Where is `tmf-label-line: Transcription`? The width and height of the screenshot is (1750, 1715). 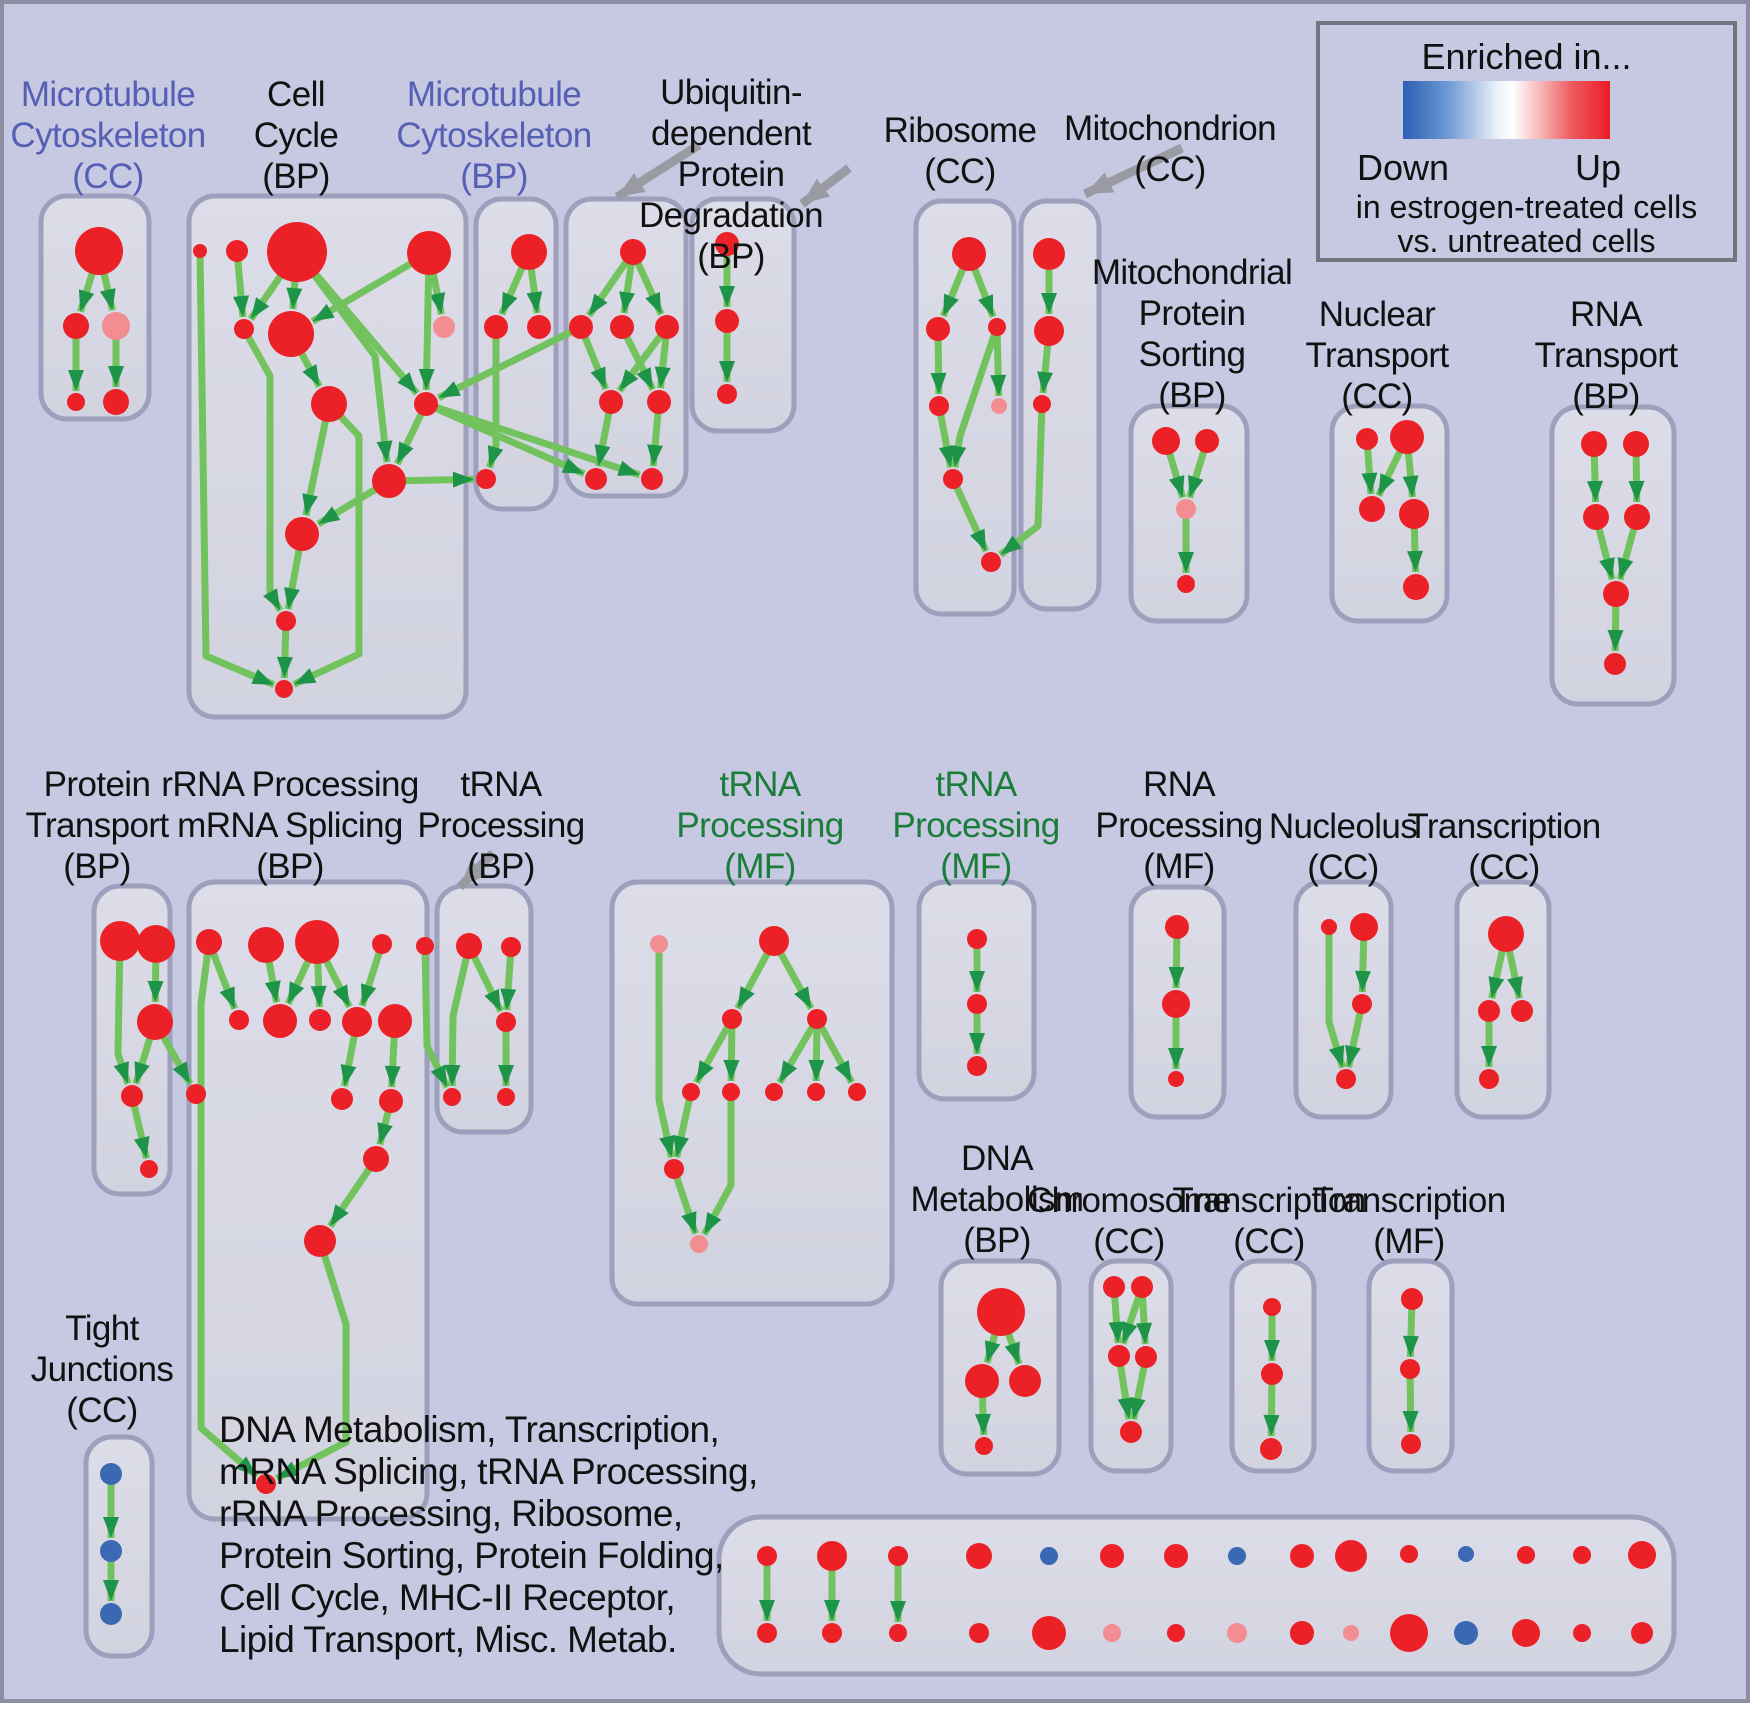
tmf-label-line: Transcription is located at coordinates (1409, 1200).